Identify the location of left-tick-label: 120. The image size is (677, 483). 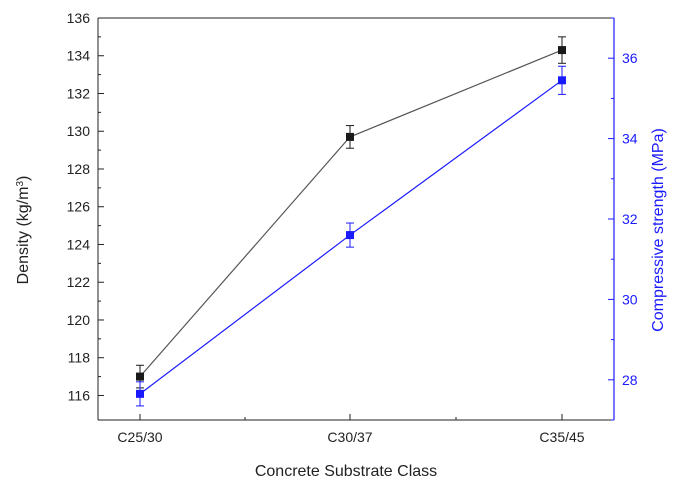
(79, 320).